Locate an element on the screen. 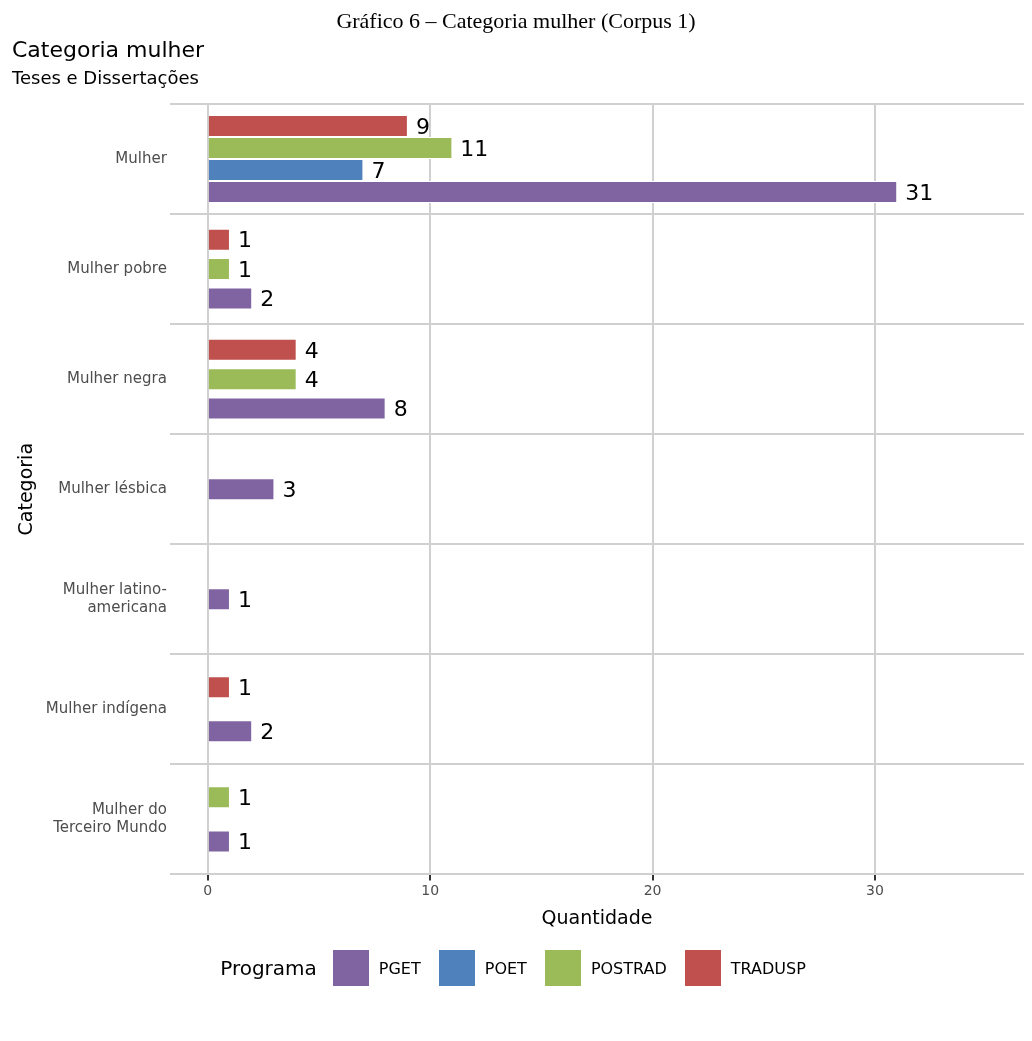 This screenshot has width=1032, height=1041. legend-label: PGET is located at coordinates (399, 968).